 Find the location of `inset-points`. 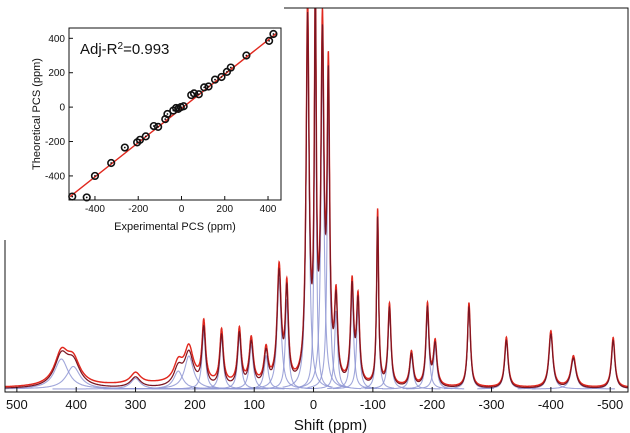

inset-points is located at coordinates (173, 115).